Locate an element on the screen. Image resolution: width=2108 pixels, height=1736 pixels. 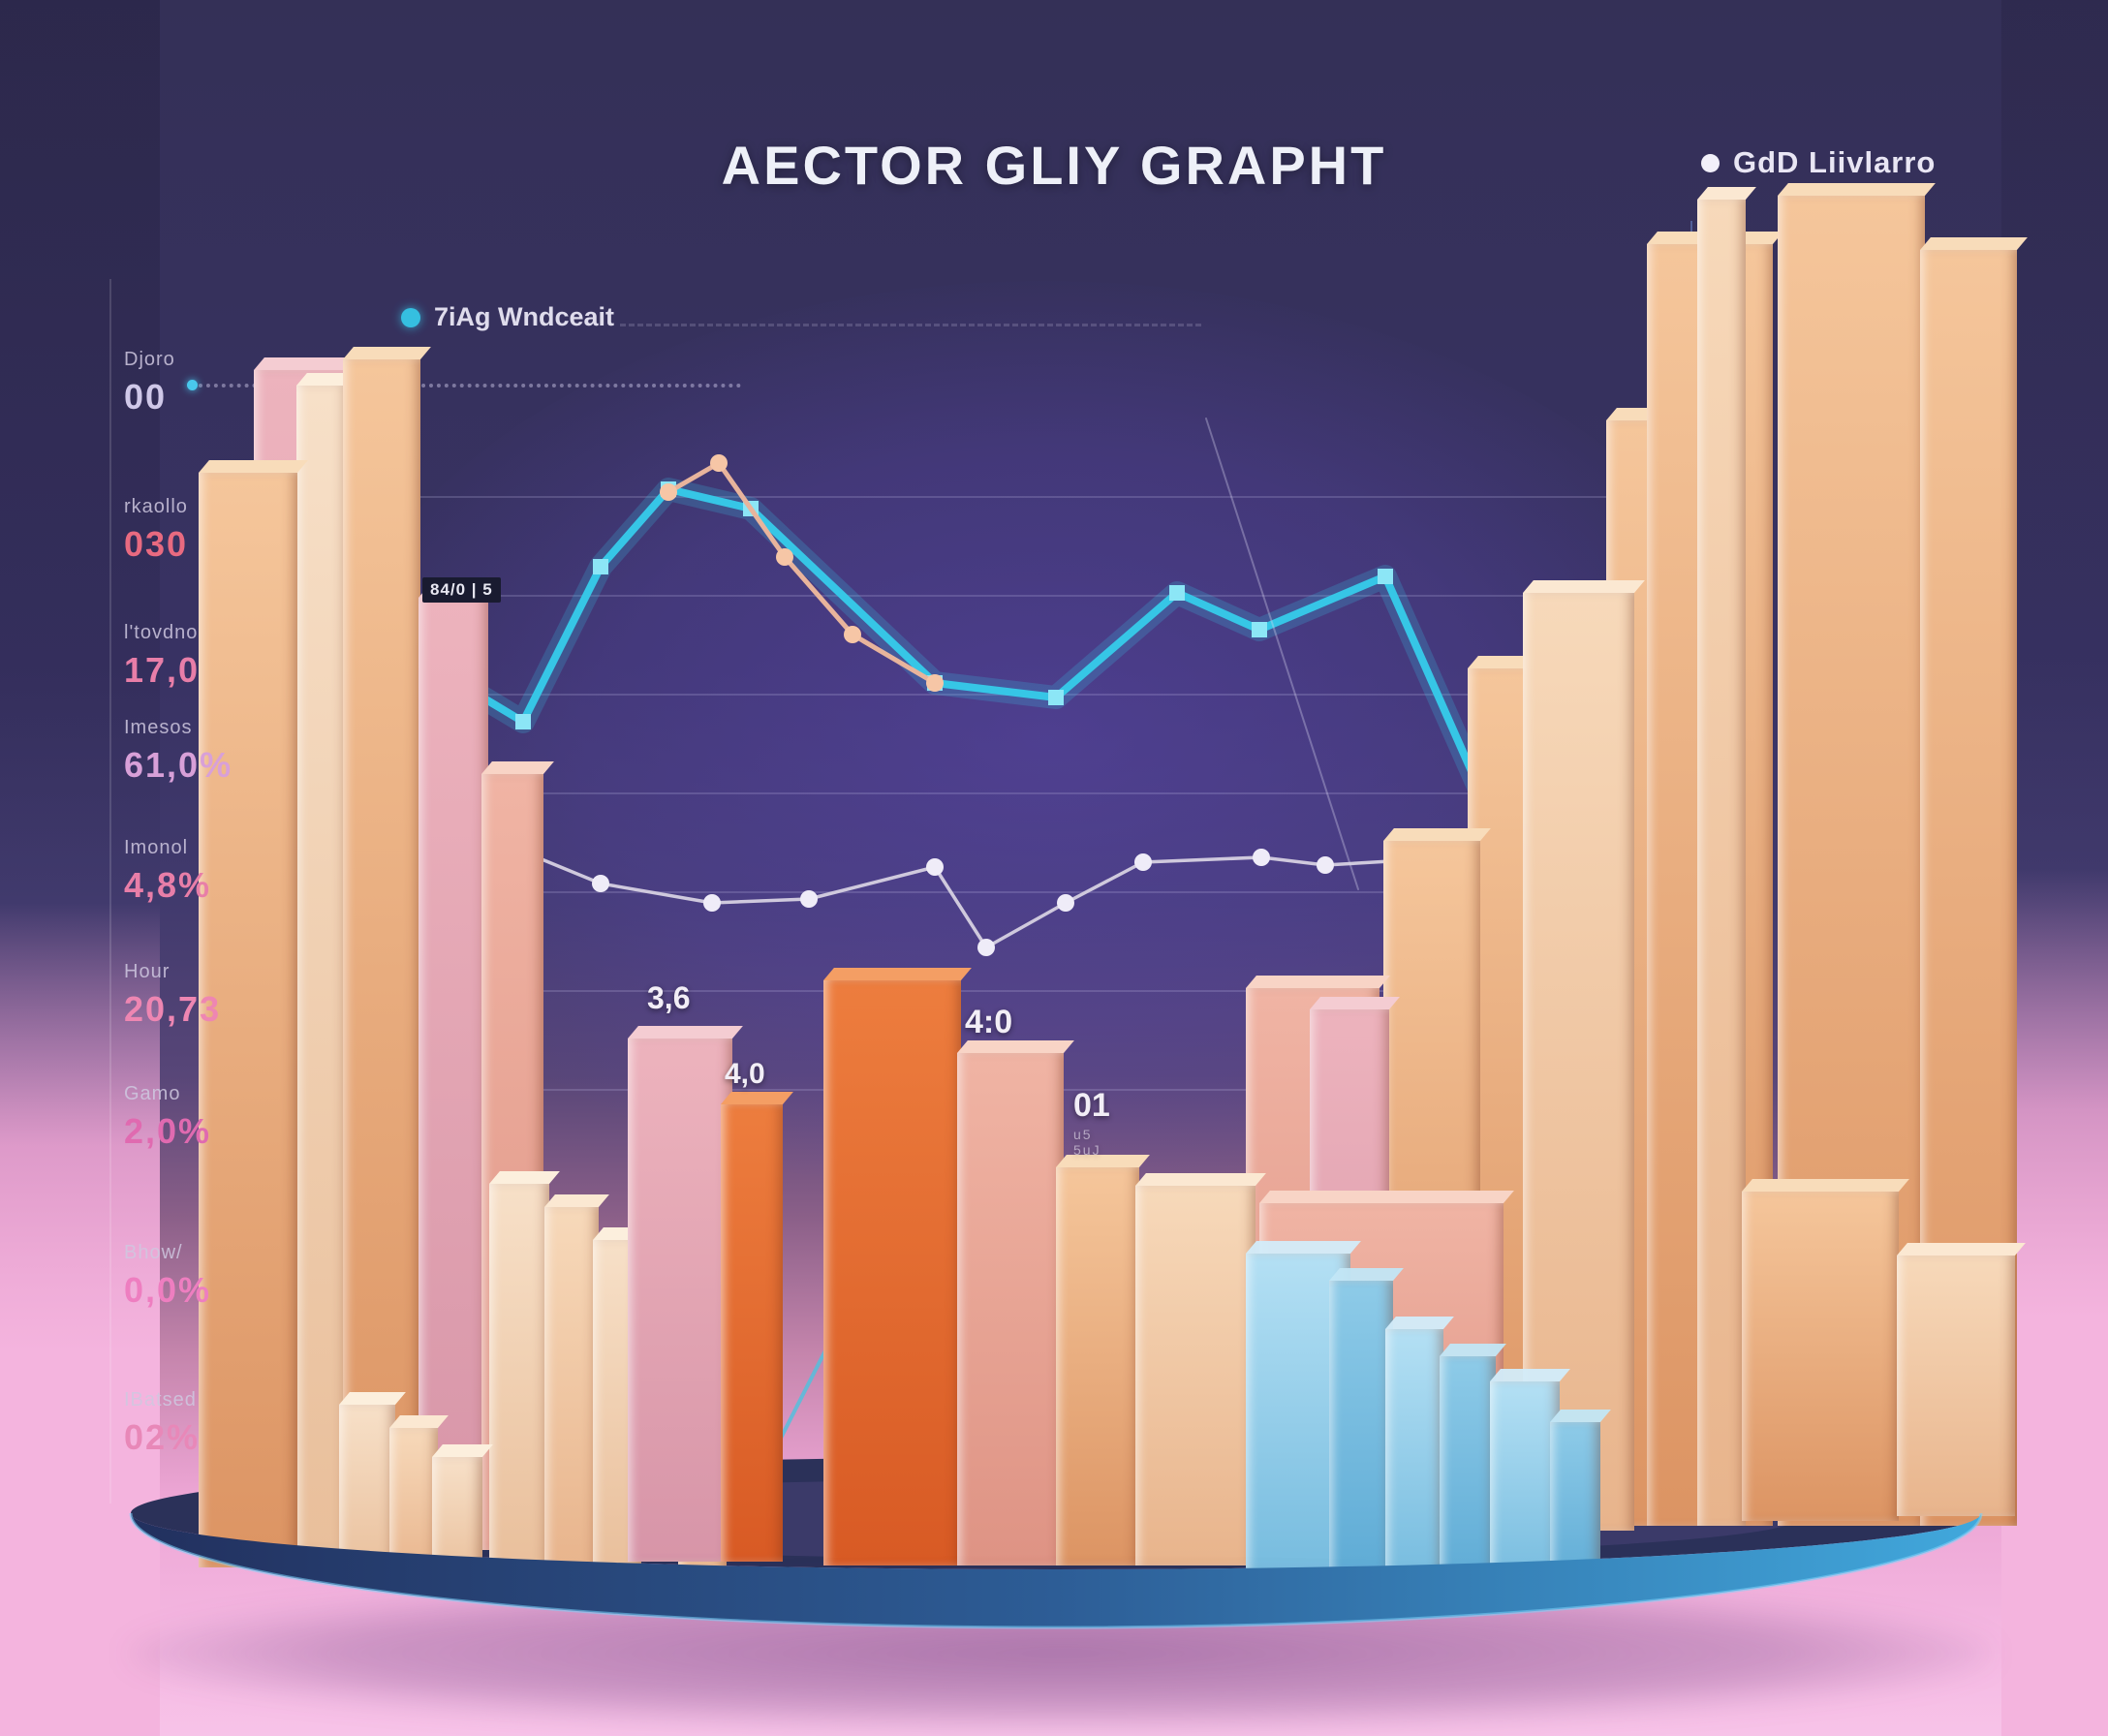
y-axis-caption: Imesos is located at coordinates (158, 727).